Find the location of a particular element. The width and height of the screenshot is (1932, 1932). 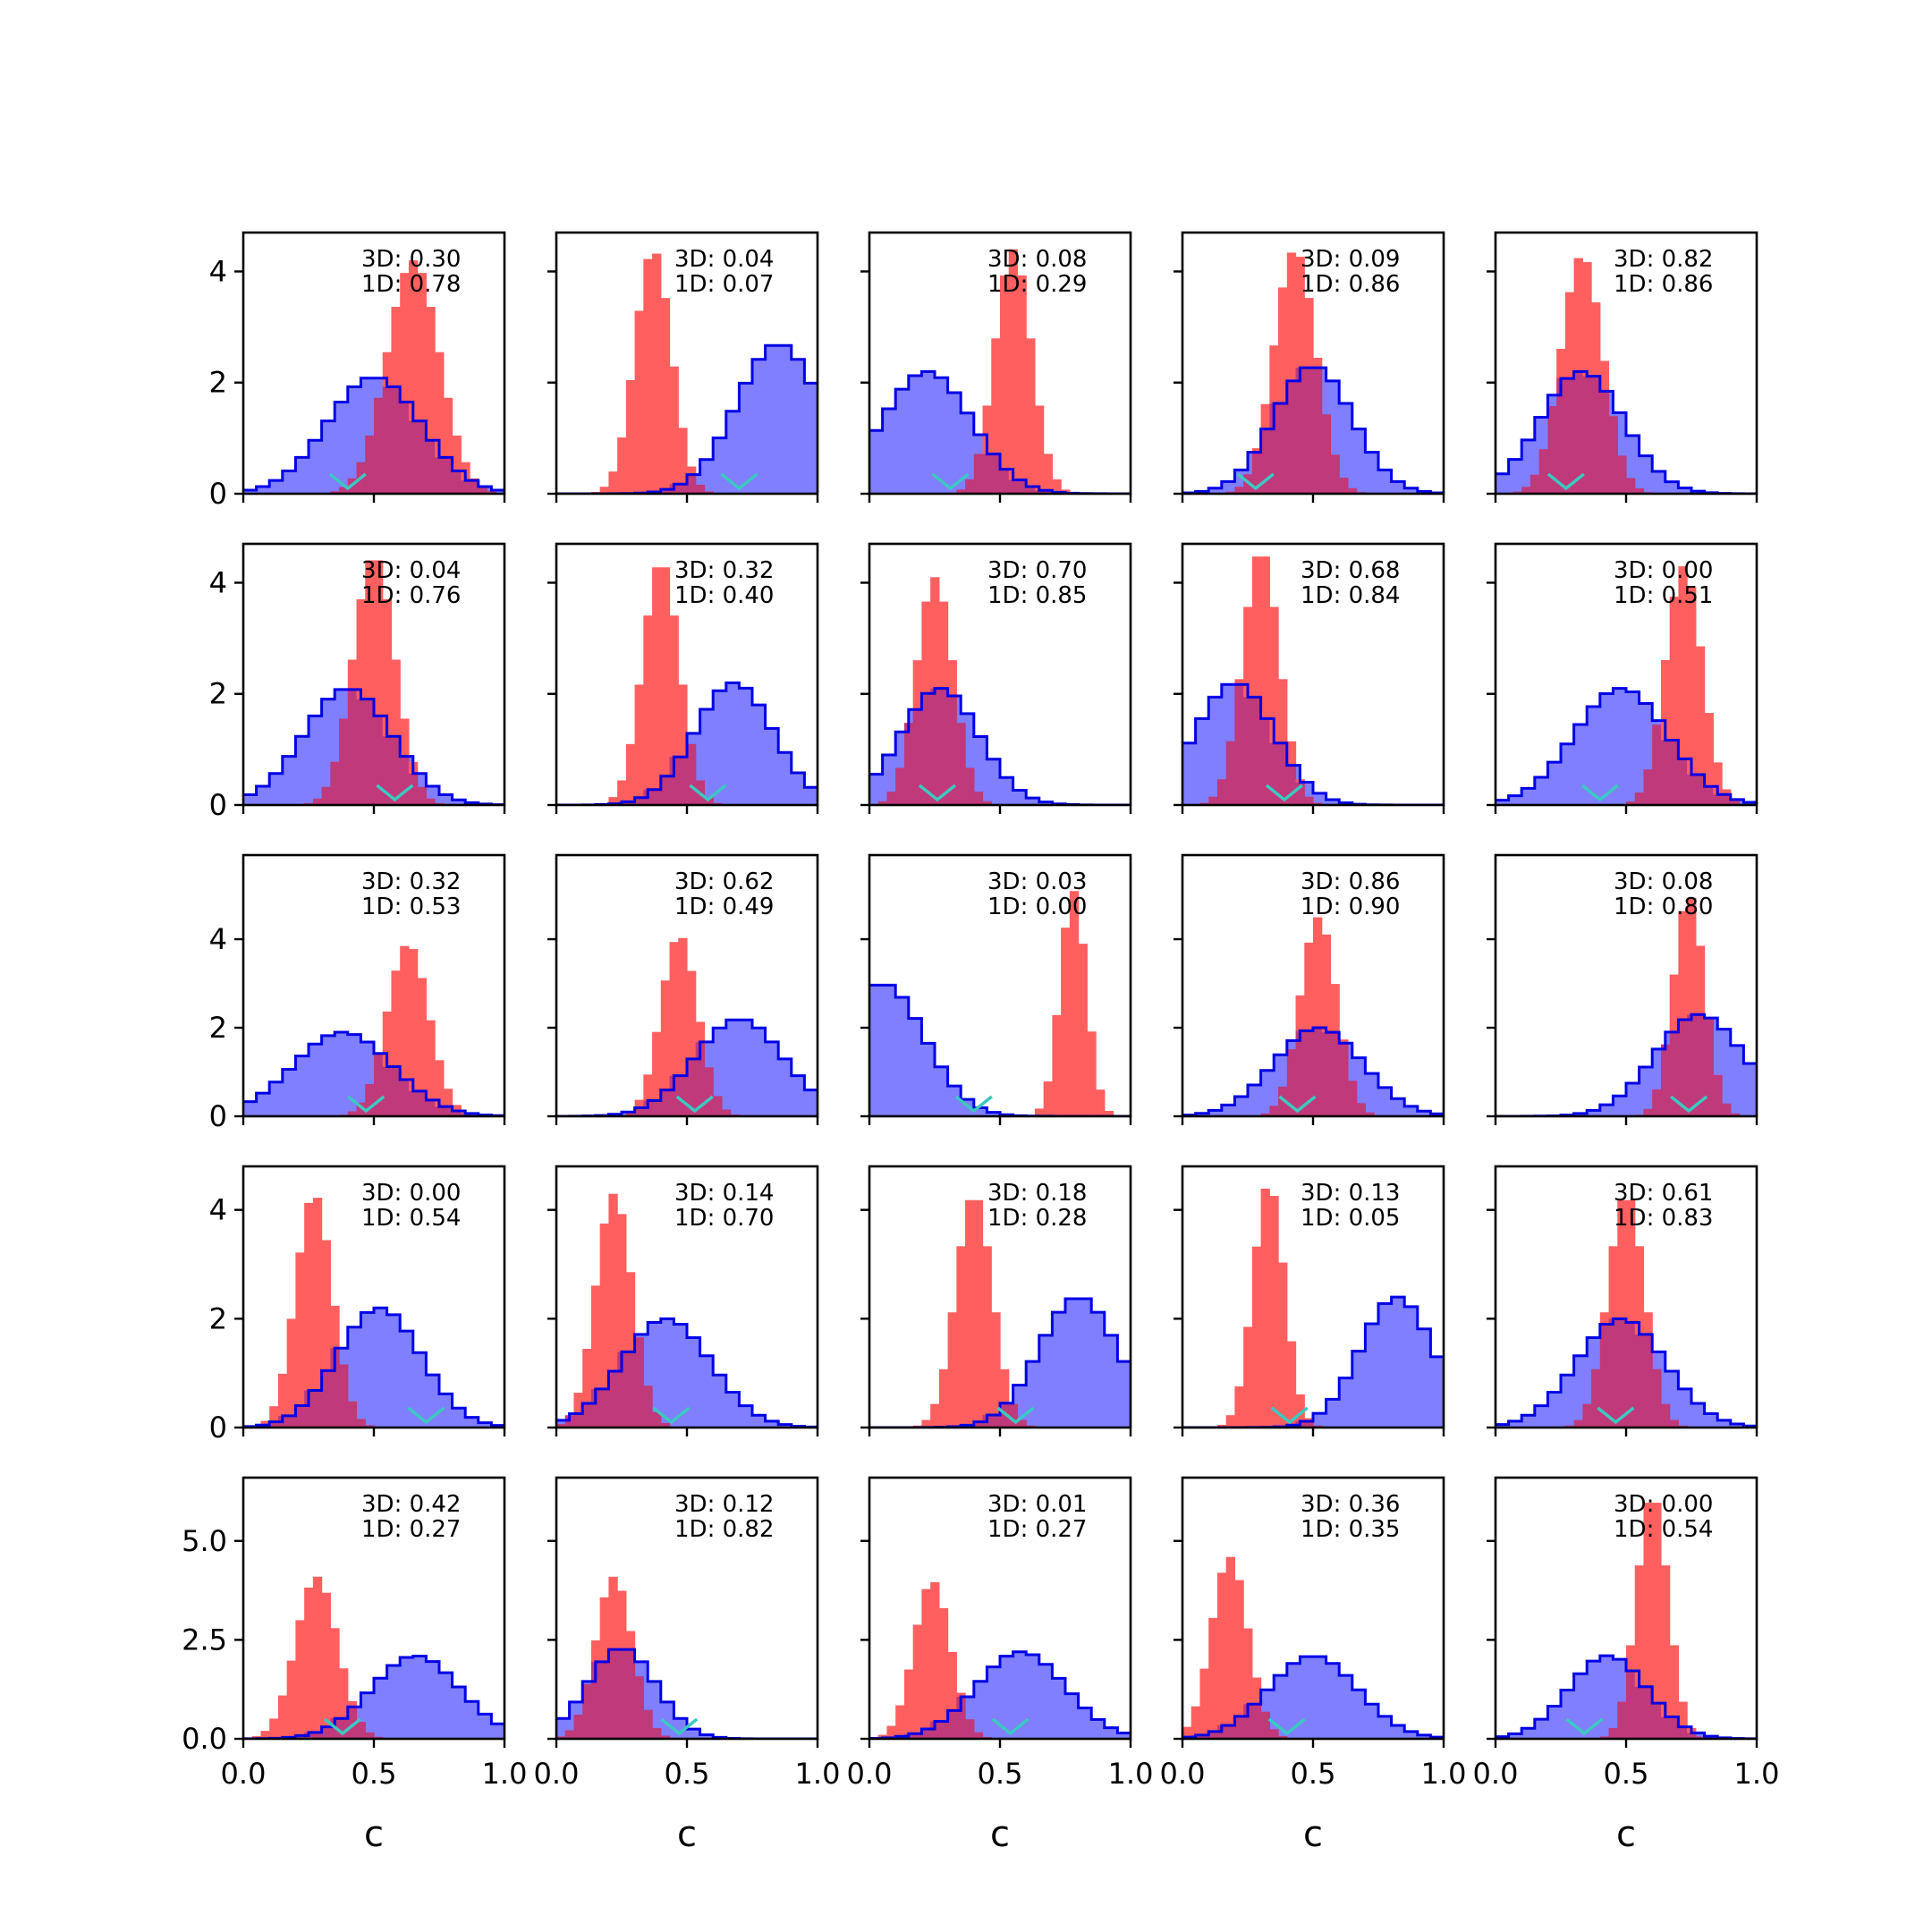

annotation-3d: 3D: 0.70 is located at coordinates (1037, 570).